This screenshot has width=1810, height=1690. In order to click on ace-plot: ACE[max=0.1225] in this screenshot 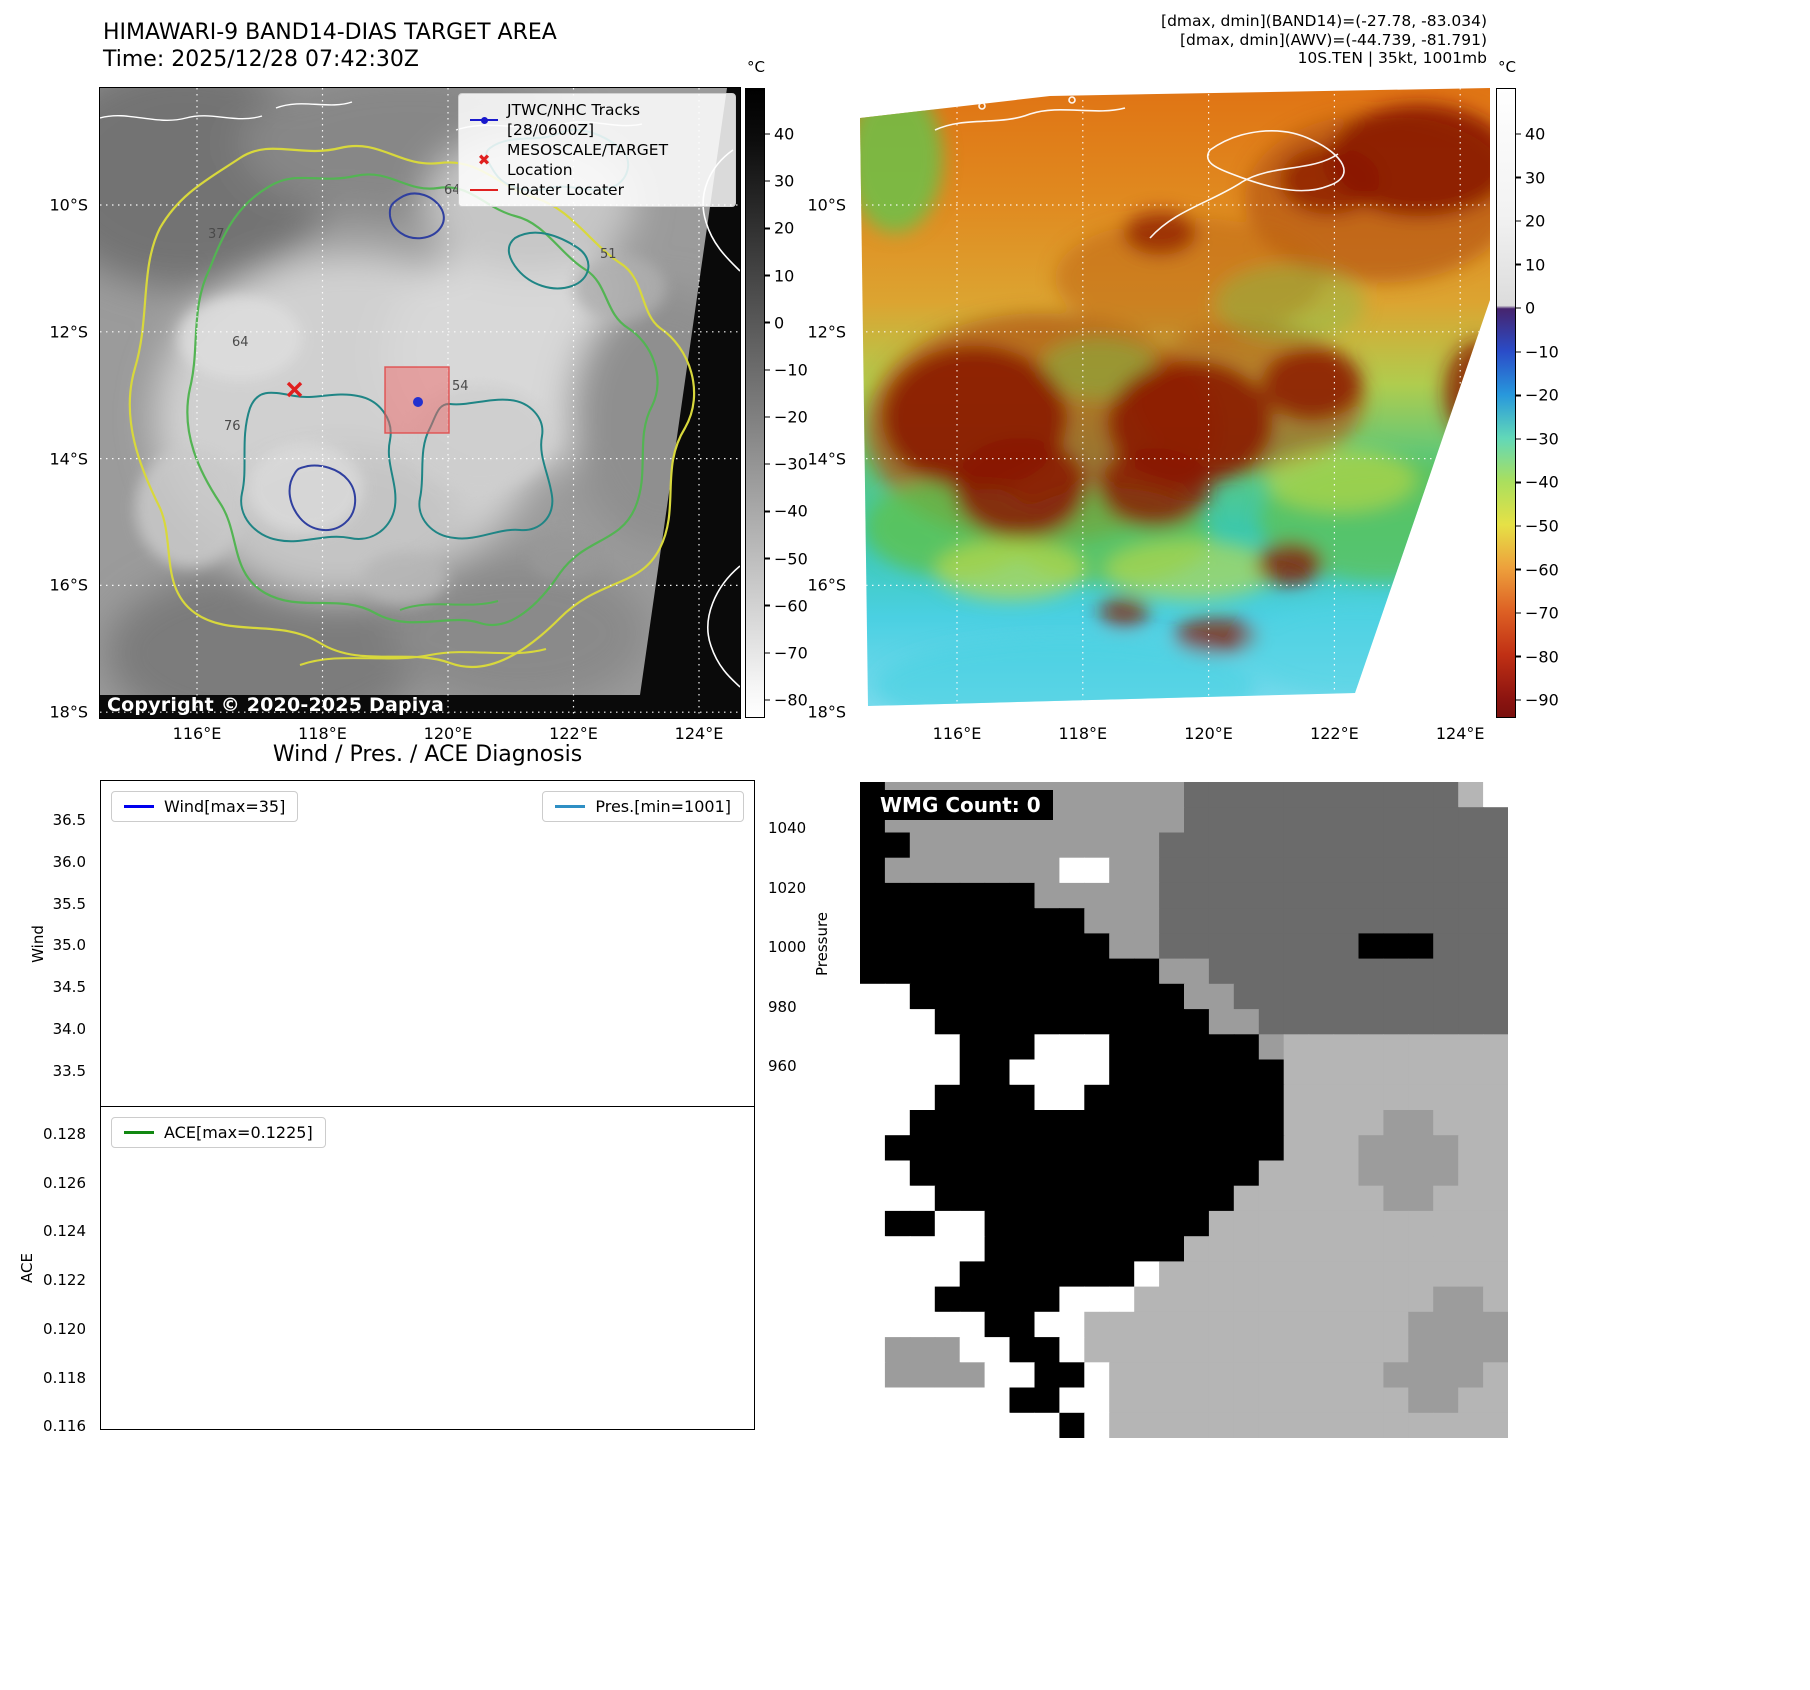, I will do `click(427, 1268)`.